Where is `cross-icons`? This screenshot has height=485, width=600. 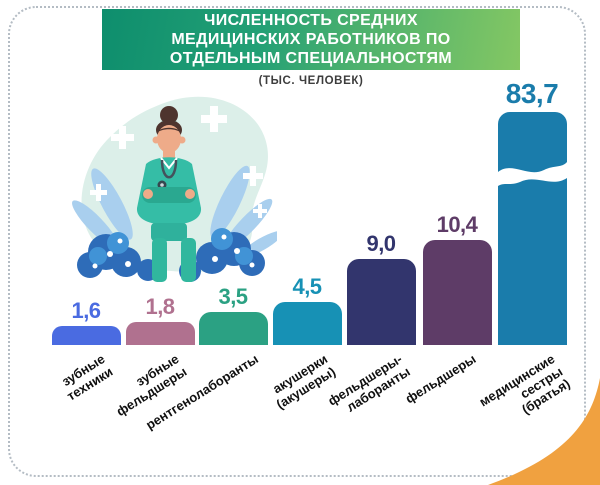
cross-icons is located at coordinates (178, 162).